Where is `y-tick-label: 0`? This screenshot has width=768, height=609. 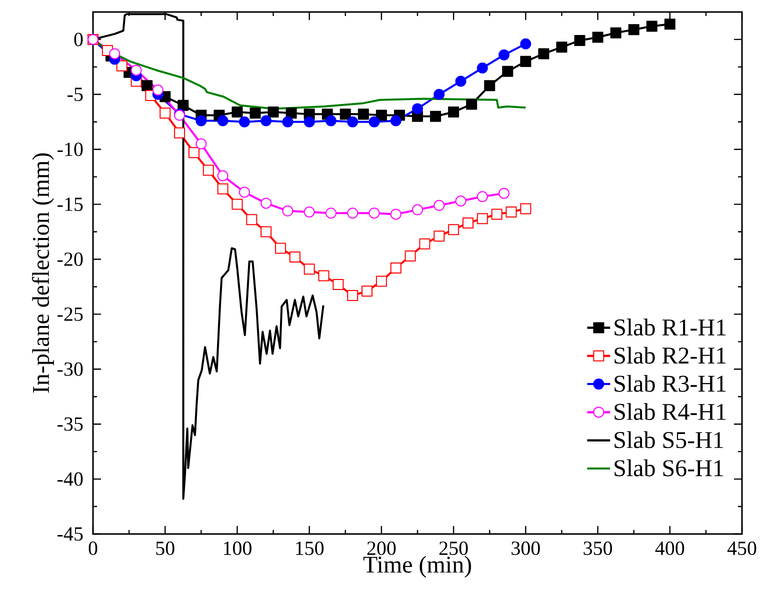 y-tick-label: 0 is located at coordinates (78, 39).